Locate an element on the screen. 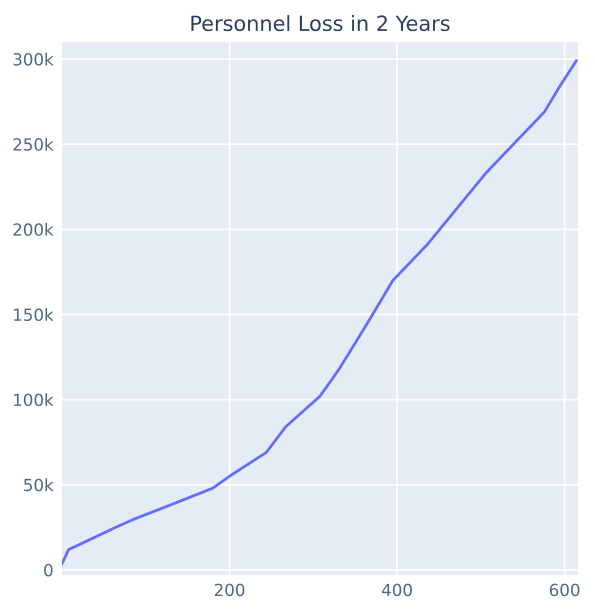  y-tick-label: 200k is located at coordinates (33, 229).